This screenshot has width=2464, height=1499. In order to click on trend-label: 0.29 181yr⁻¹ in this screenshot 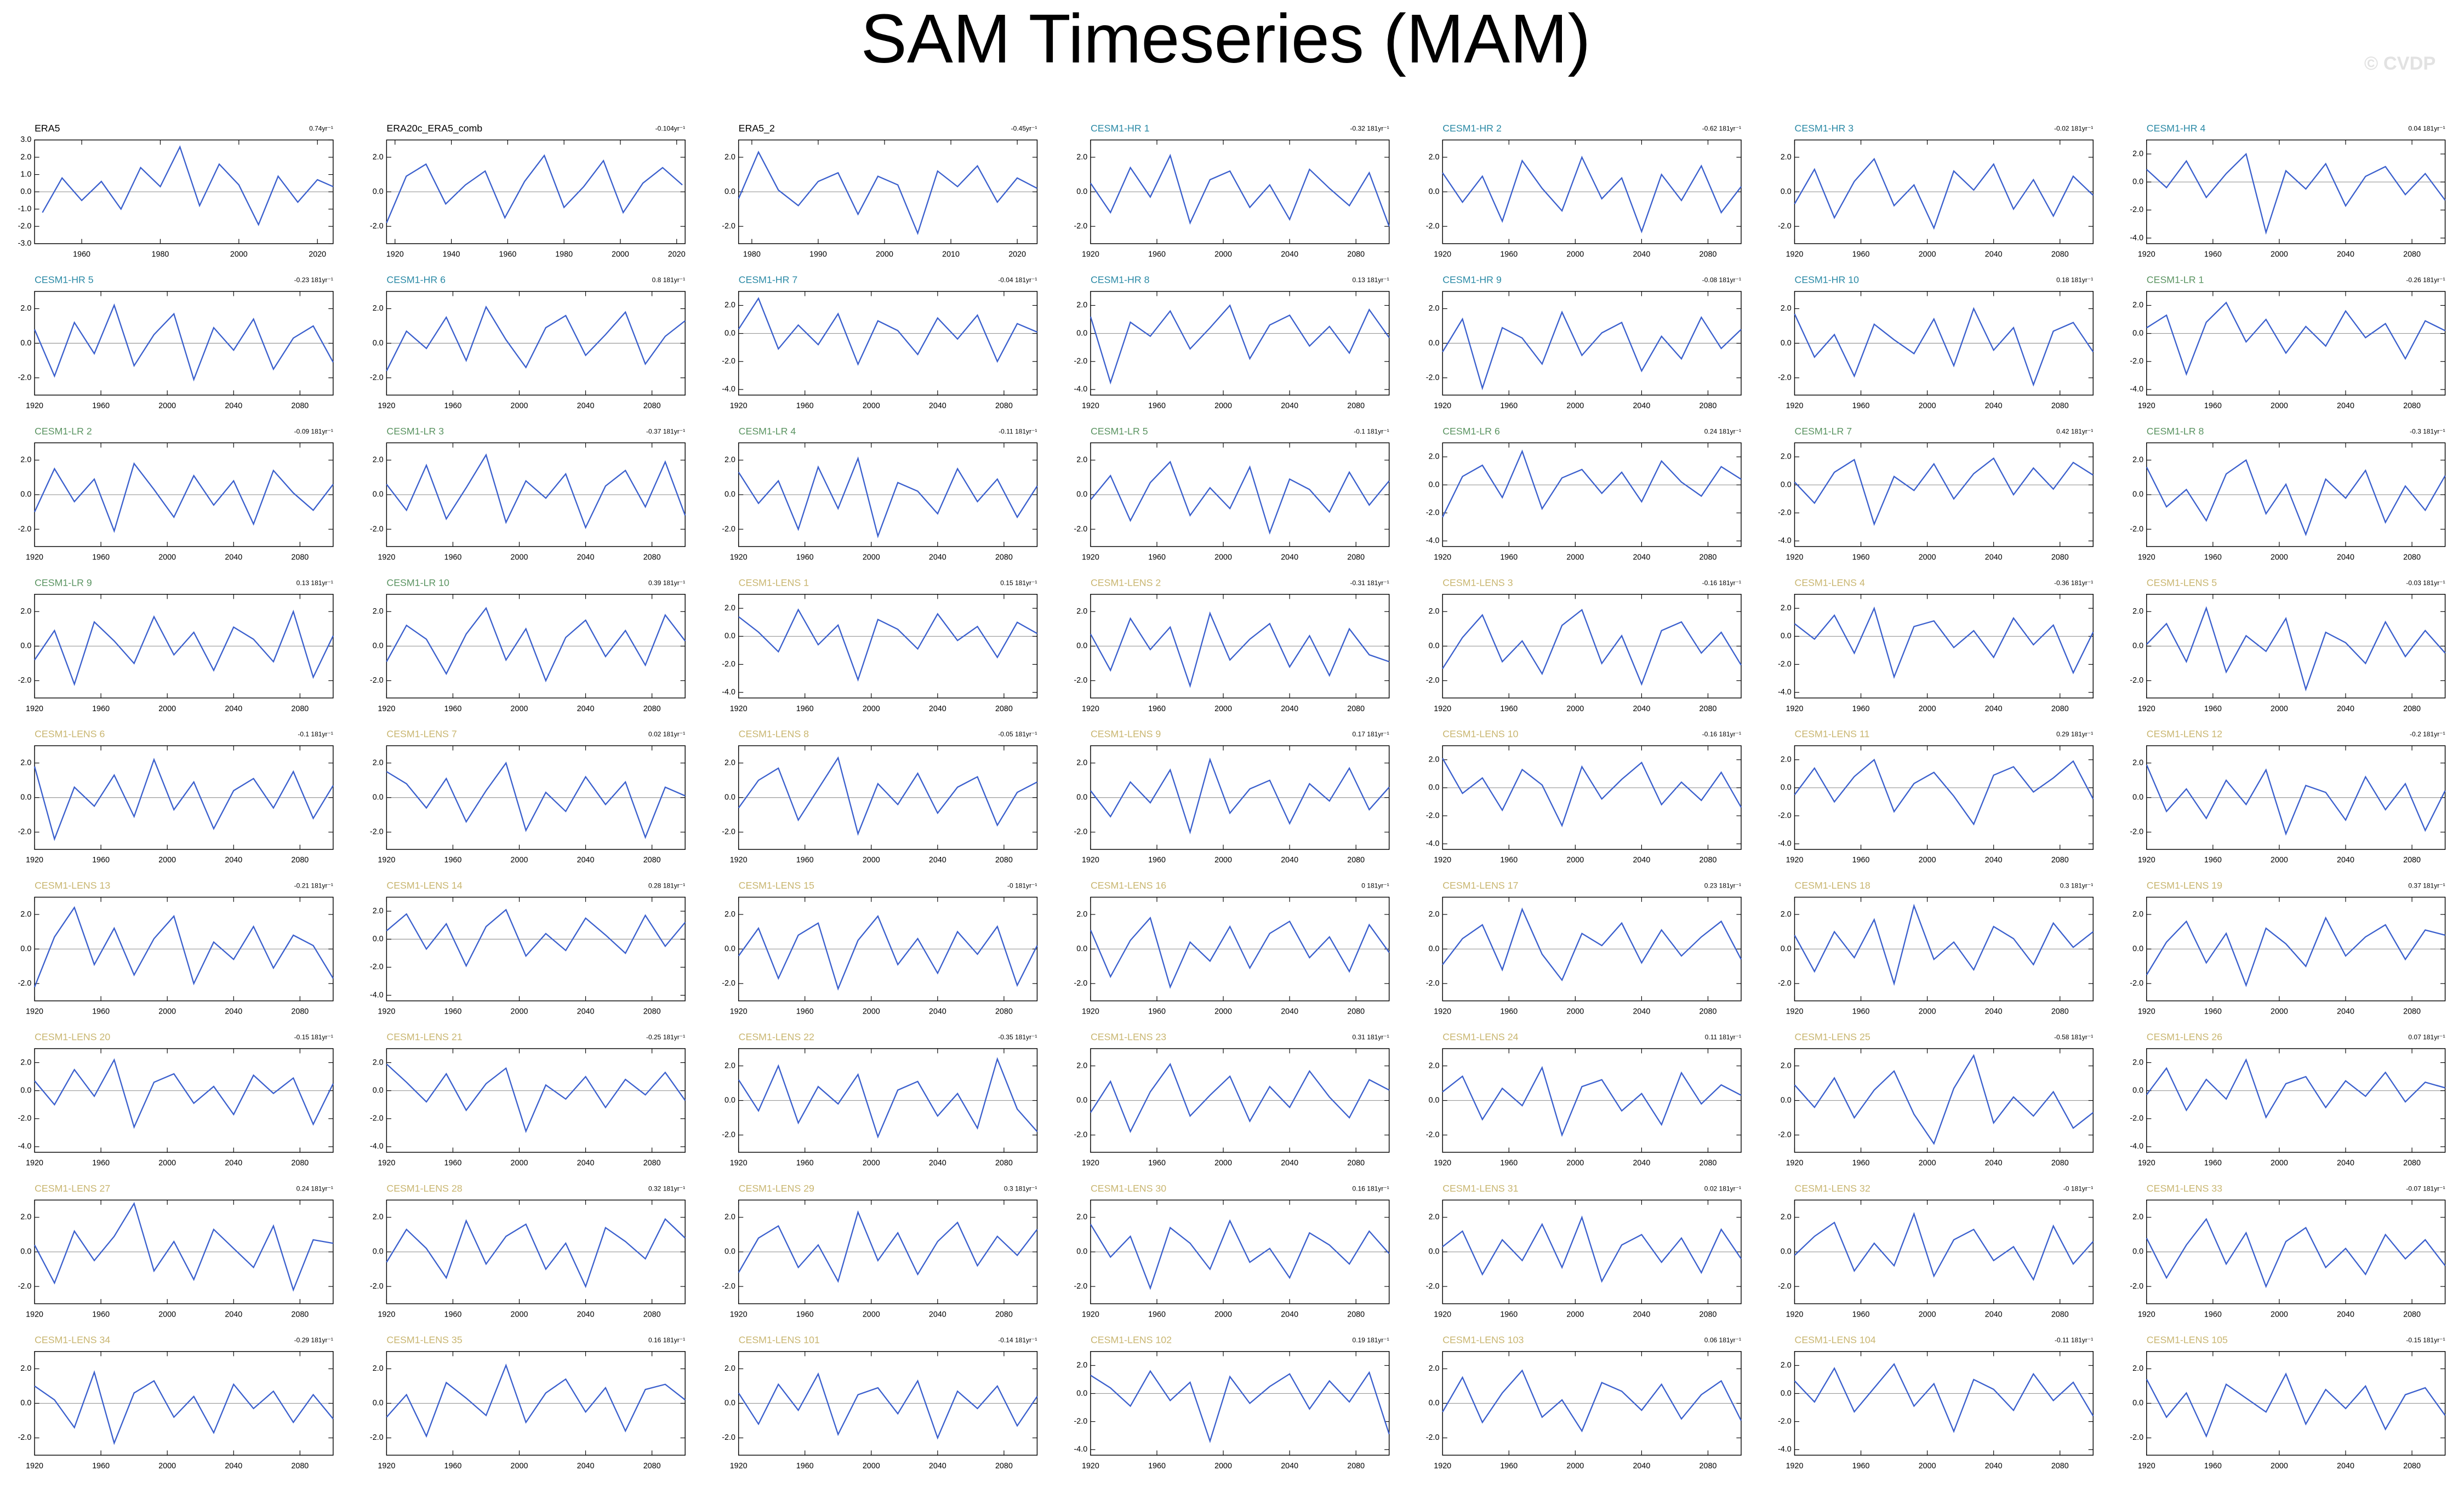, I will do `click(2074, 734)`.